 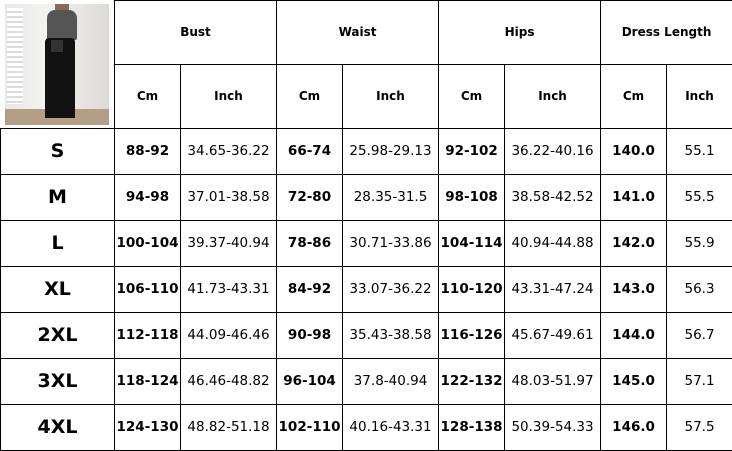 What do you see at coordinates (391, 151) in the screenshot?
I see `inch-value: 25.98-29.13` at bounding box center [391, 151].